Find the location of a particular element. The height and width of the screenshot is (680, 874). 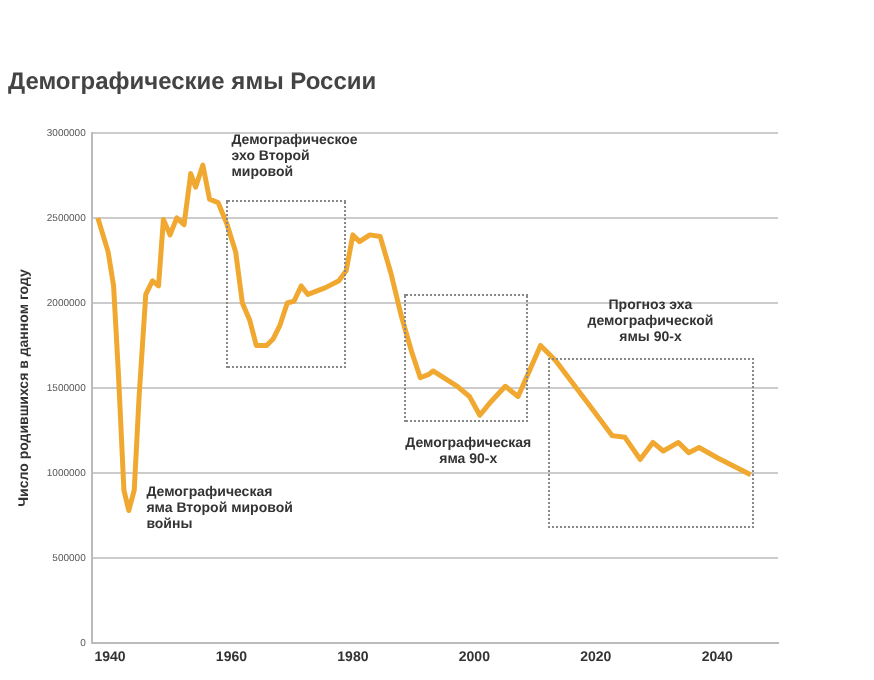

chart-title: Демографические ямы России is located at coordinates (192, 81).